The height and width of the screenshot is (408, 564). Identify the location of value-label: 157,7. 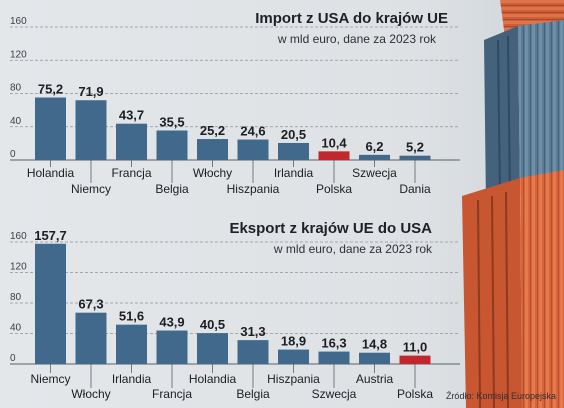
(50, 235).